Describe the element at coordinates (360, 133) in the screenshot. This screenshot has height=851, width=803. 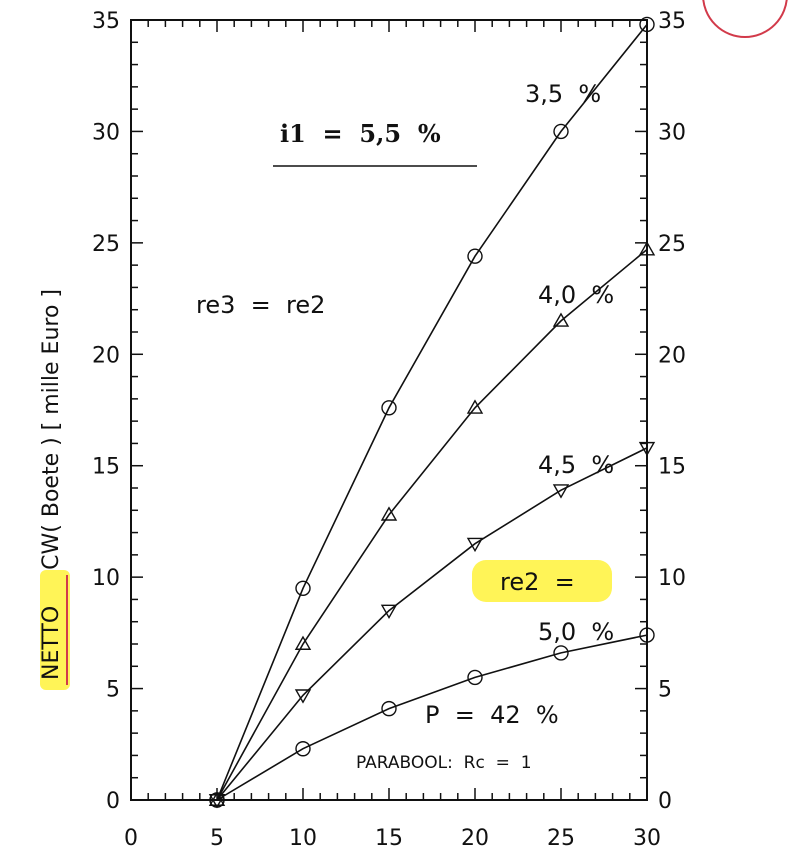
I see `i1-annotation: i1 = 5,5 %` at that location.